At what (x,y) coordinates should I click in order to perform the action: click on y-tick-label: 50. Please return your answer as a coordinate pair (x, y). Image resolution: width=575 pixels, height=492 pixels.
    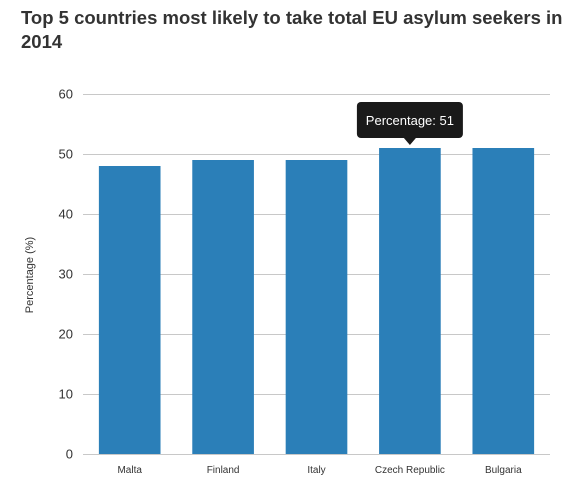
    Looking at the image, I should click on (66, 154).